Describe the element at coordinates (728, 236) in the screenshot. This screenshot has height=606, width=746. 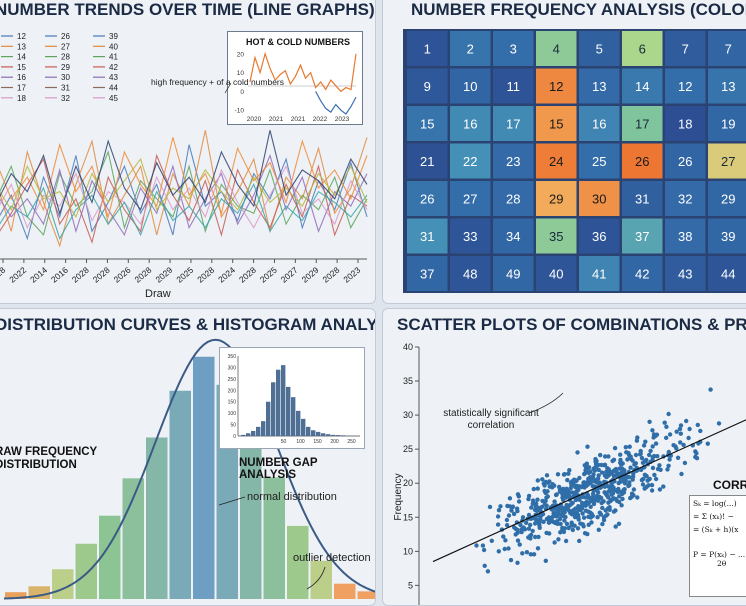
I see `heatmap-cell-label: 39` at that location.